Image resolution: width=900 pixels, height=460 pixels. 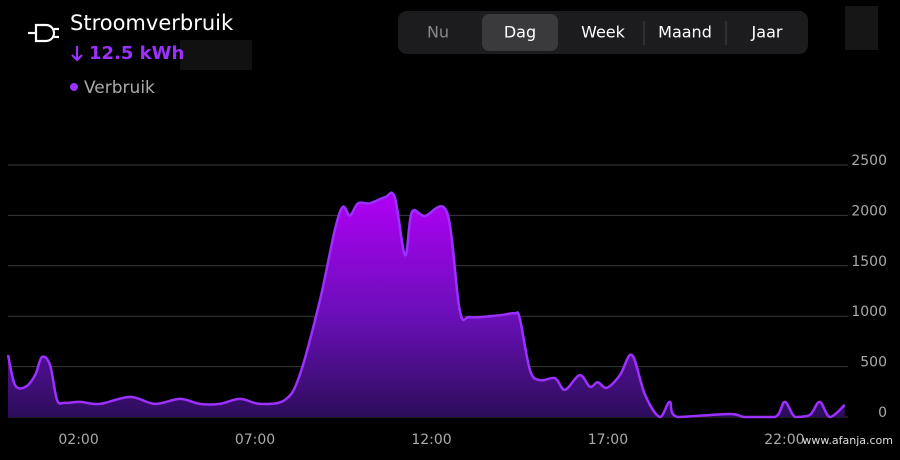 I want to click on page-title: Stroomverbruik, so click(x=152, y=23).